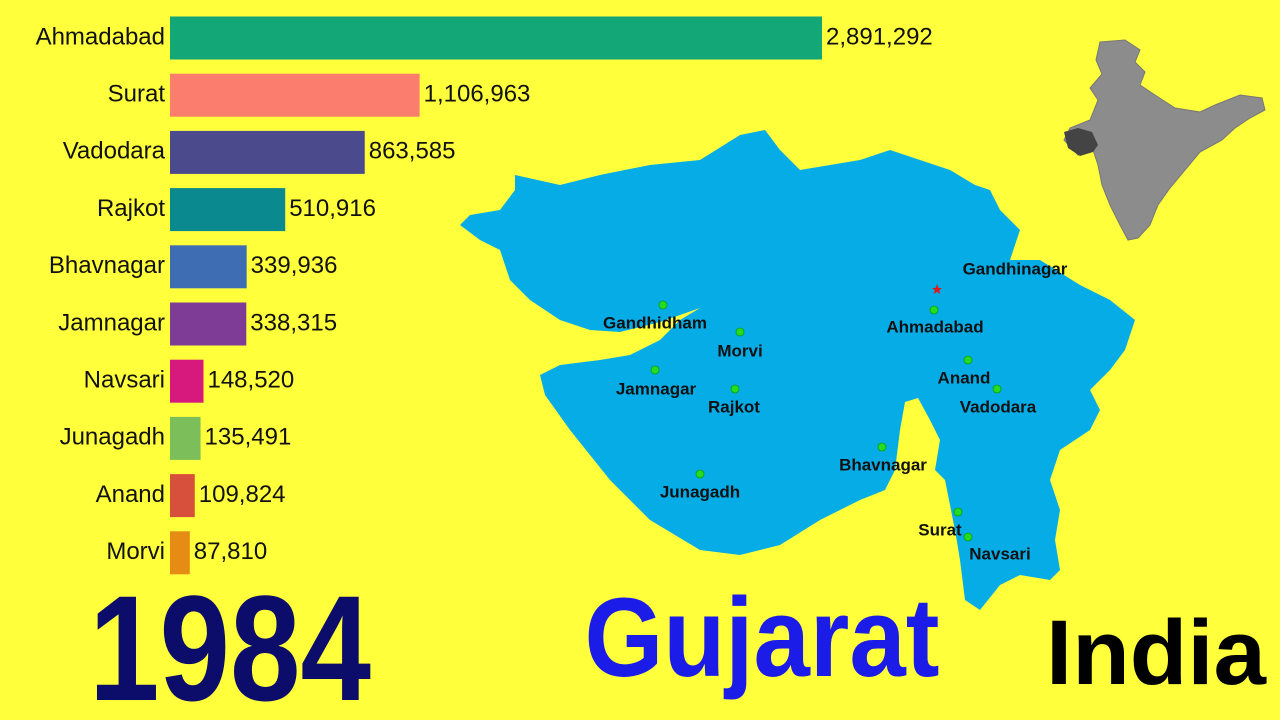 The image size is (1280, 720). I want to click on category-label: Anand, so click(130, 494).